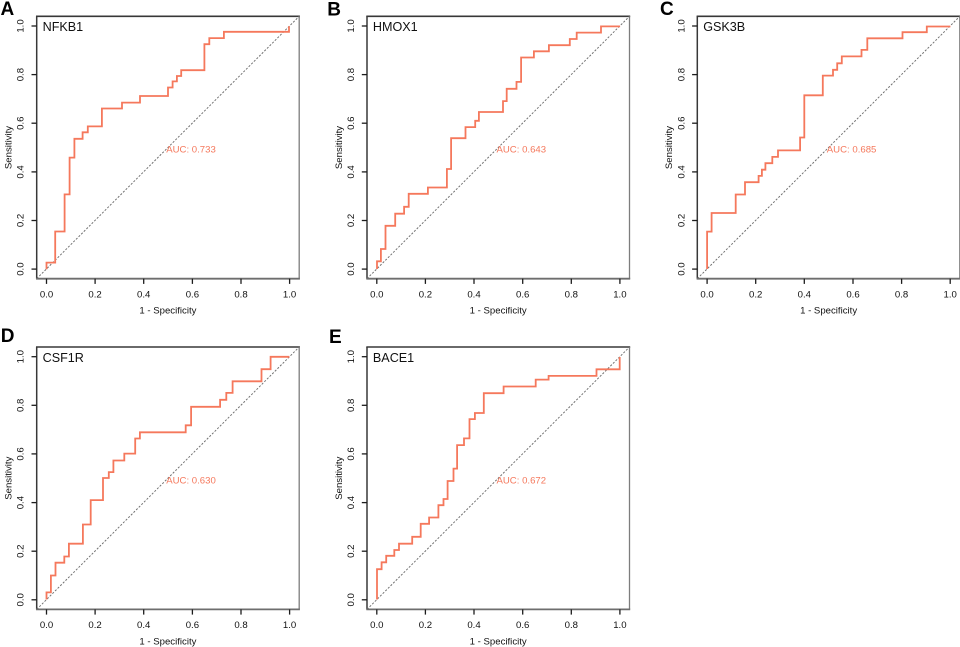  What do you see at coordinates (191, 150) in the screenshot?
I see `svg-text: AUC: 0.733` at bounding box center [191, 150].